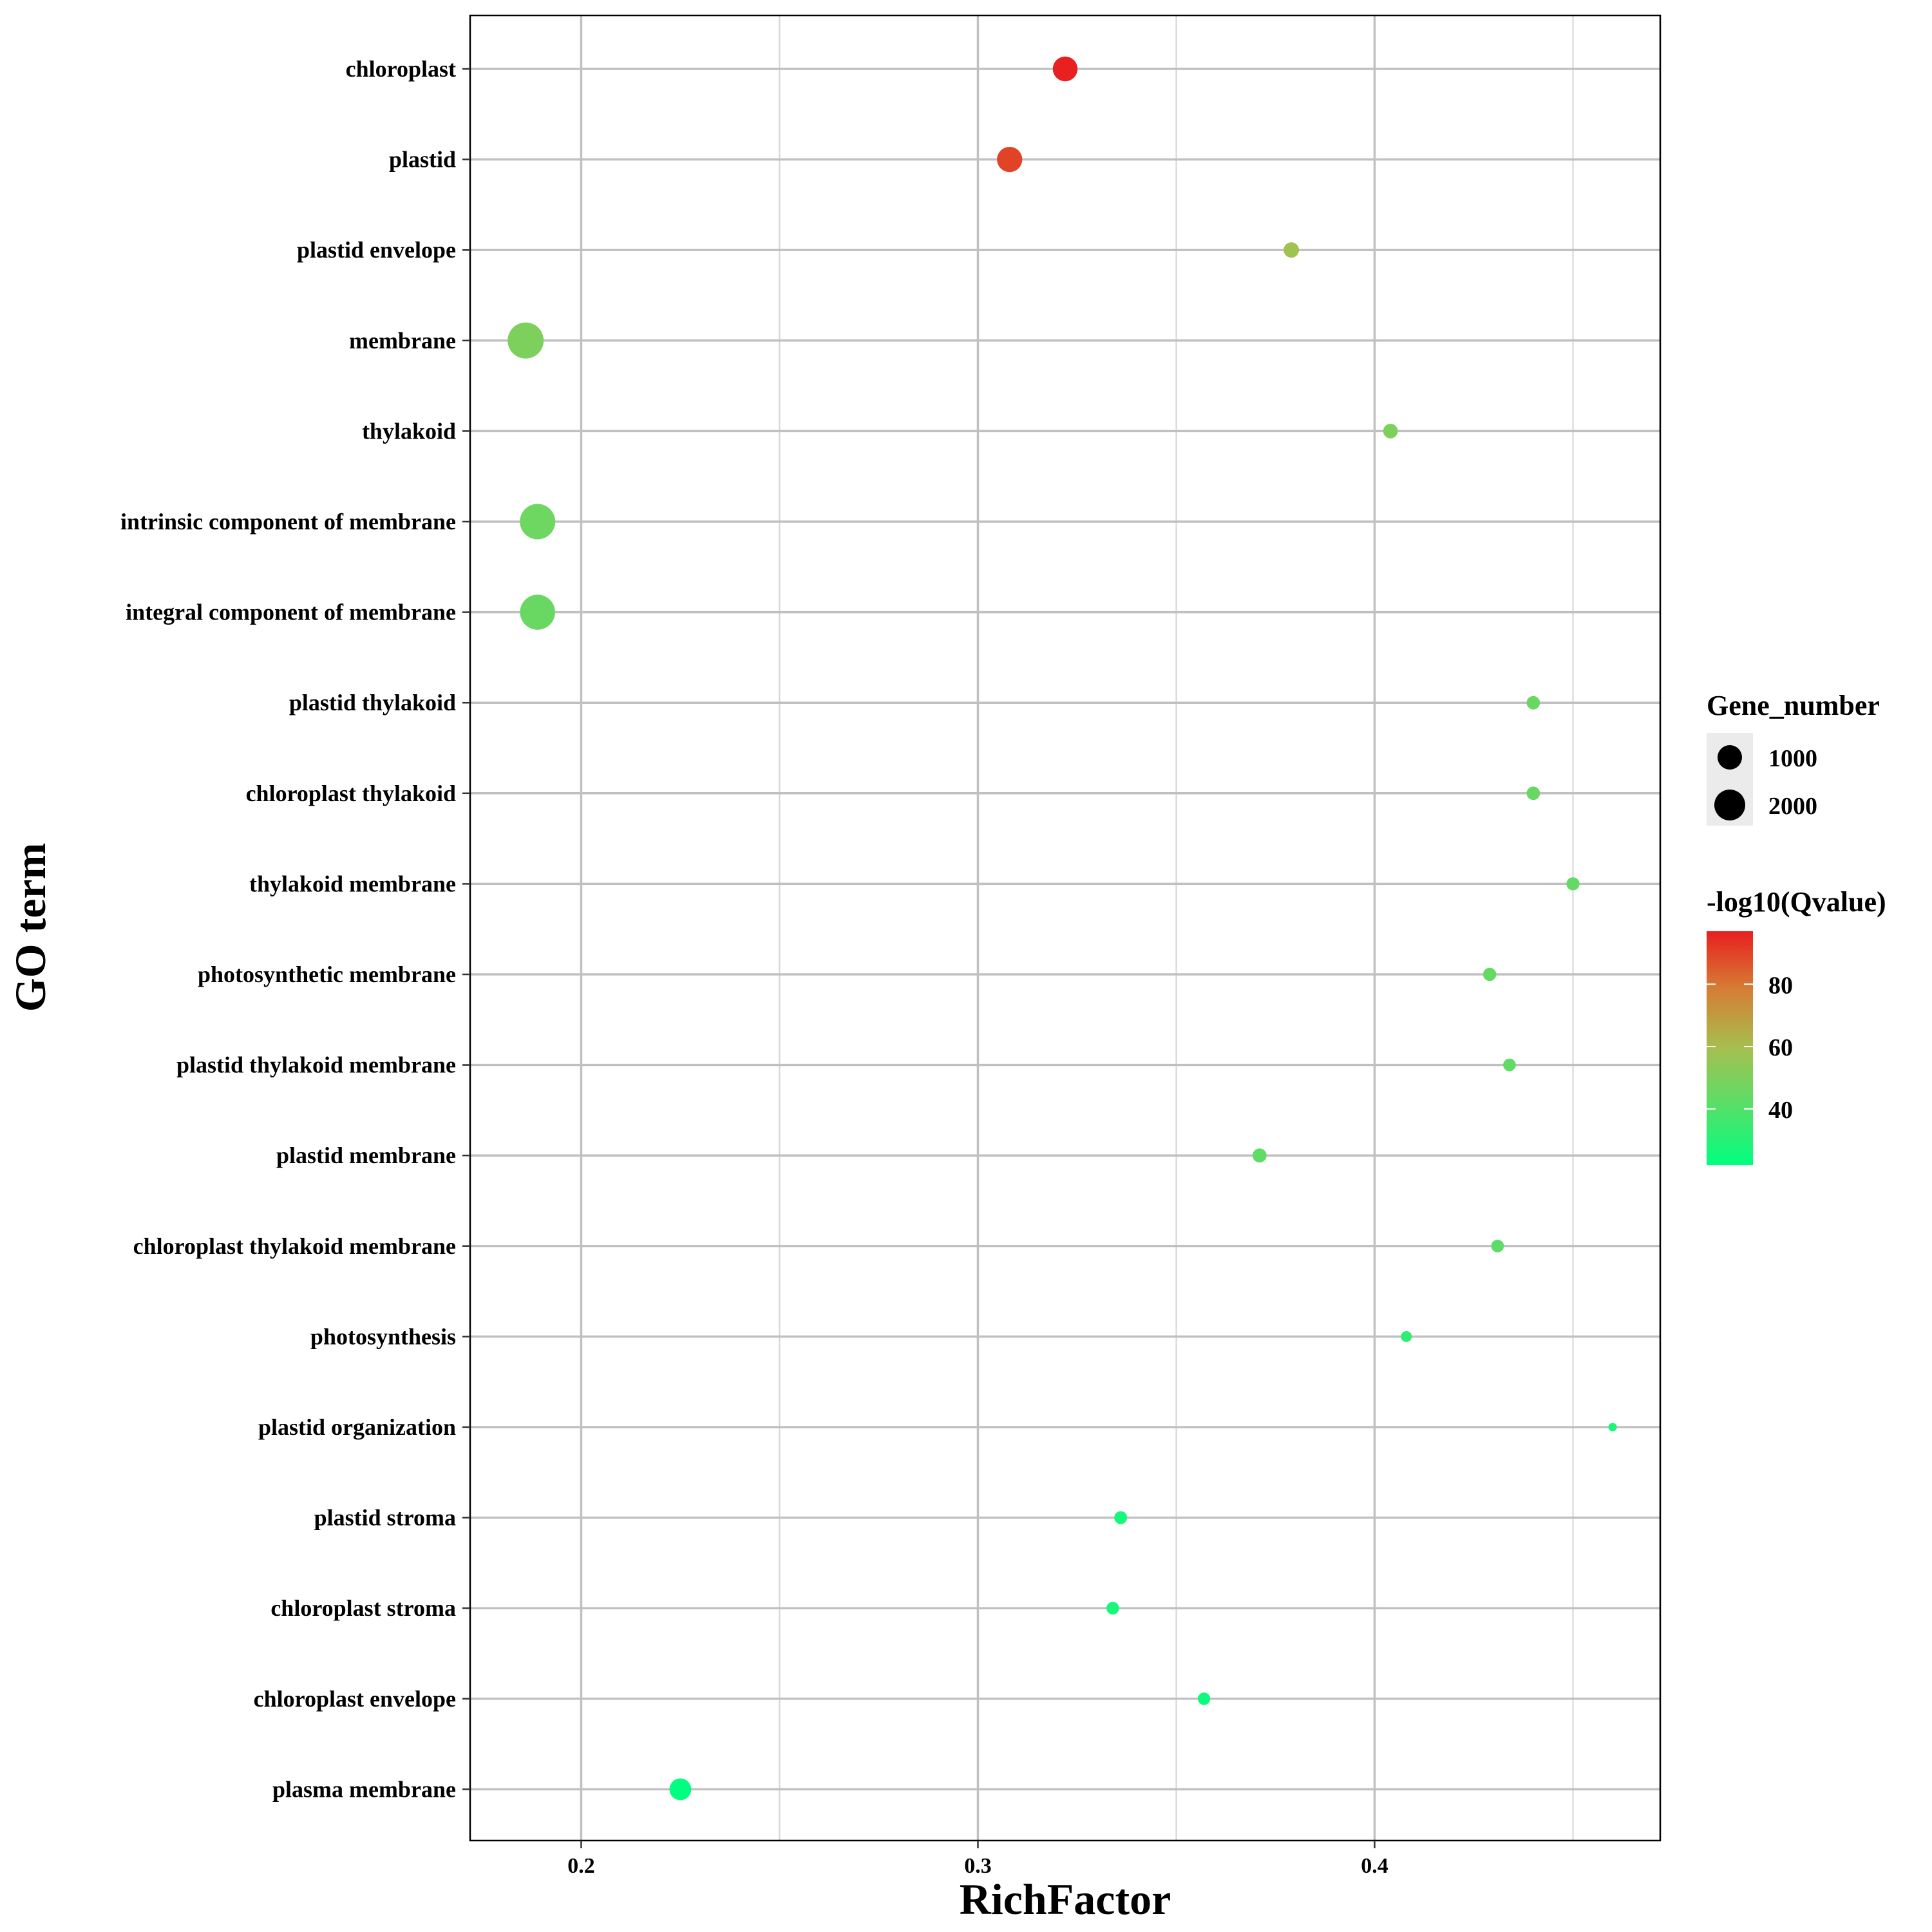 The image size is (1932, 1932). Describe the element at coordinates (1781, 1047) in the screenshot. I see `color-legend-label: 60` at that location.